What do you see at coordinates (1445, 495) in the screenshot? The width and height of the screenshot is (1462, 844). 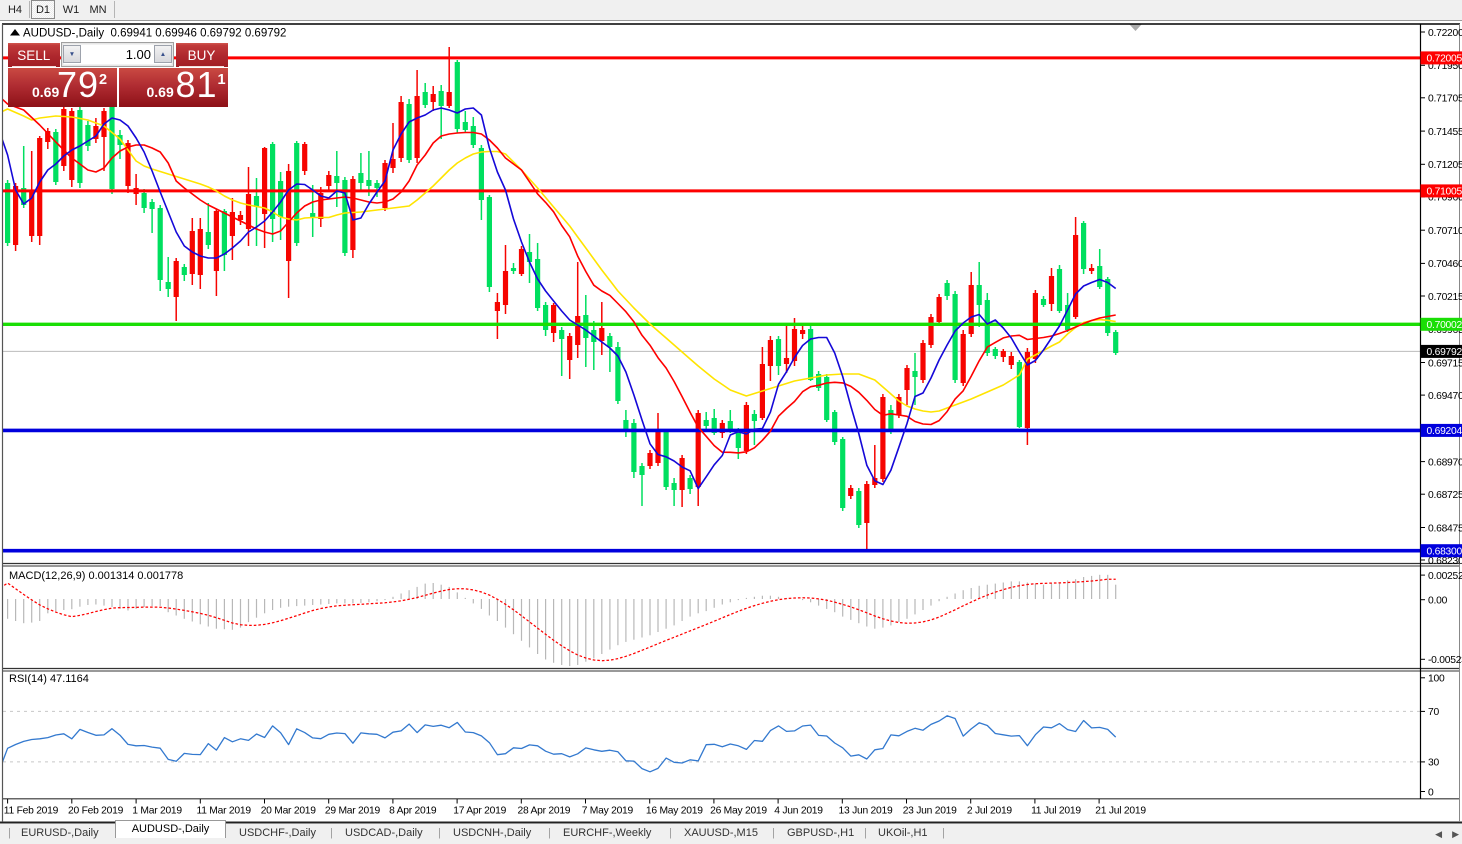 I see `svg-text: 0.68725` at bounding box center [1445, 495].